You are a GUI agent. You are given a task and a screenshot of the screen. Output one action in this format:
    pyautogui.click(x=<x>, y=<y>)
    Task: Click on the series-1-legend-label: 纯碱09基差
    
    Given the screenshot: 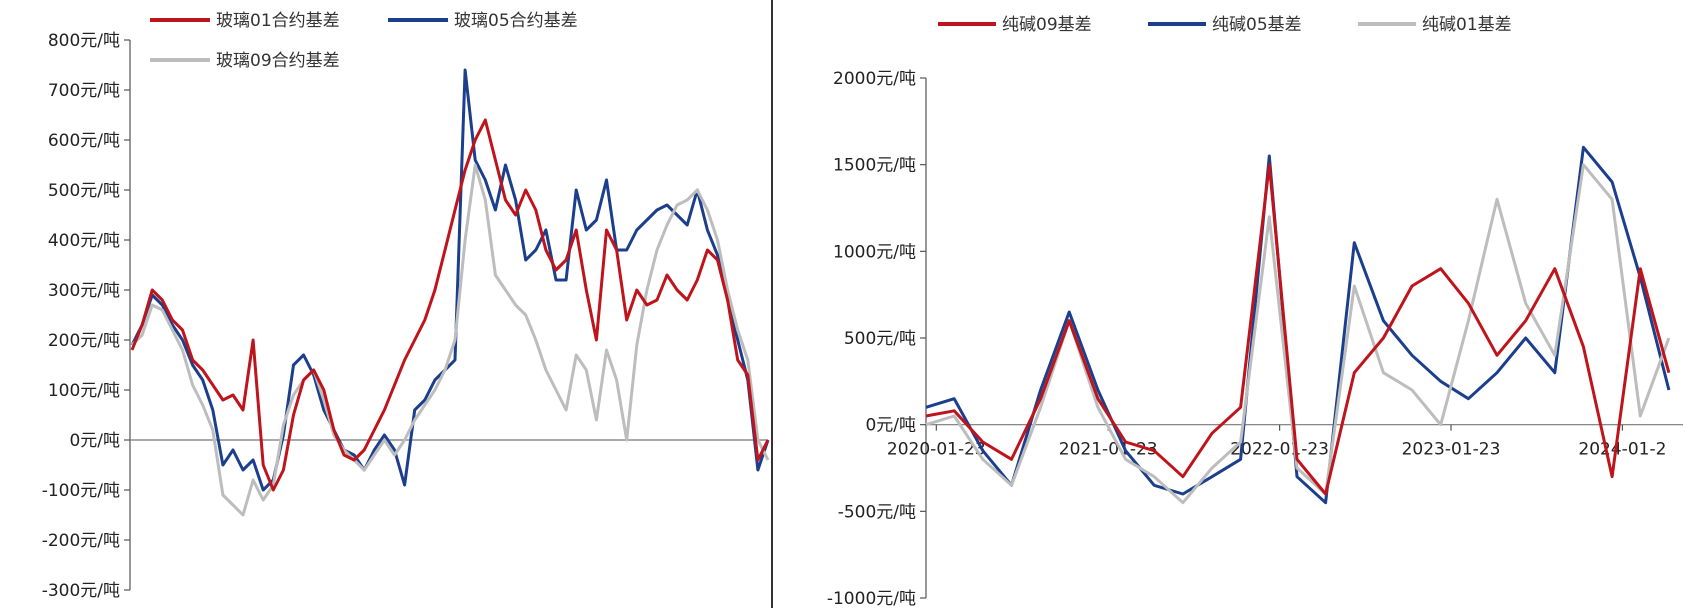 What is the action you would take?
    pyautogui.click(x=1047, y=25)
    